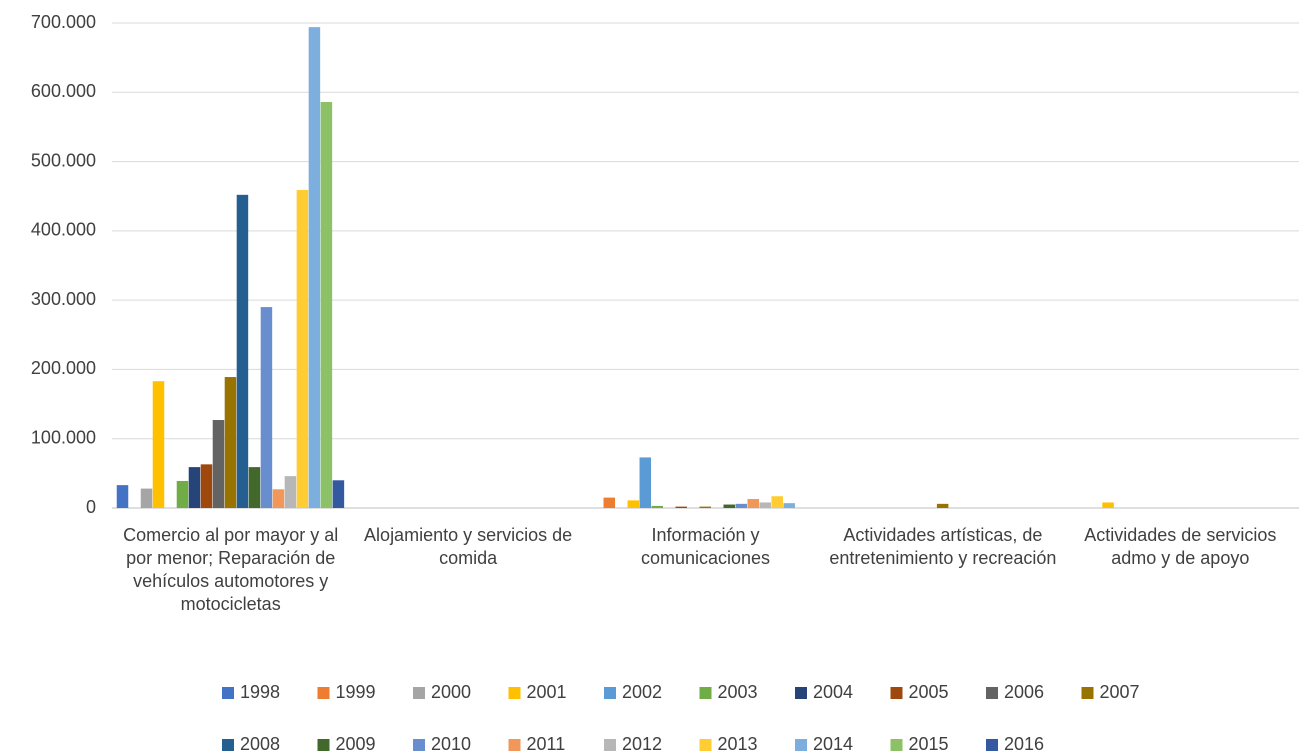 Image resolution: width=1299 pixels, height=755 pixels. Describe the element at coordinates (260, 692) in the screenshot. I see `legend-label: 1998` at that location.